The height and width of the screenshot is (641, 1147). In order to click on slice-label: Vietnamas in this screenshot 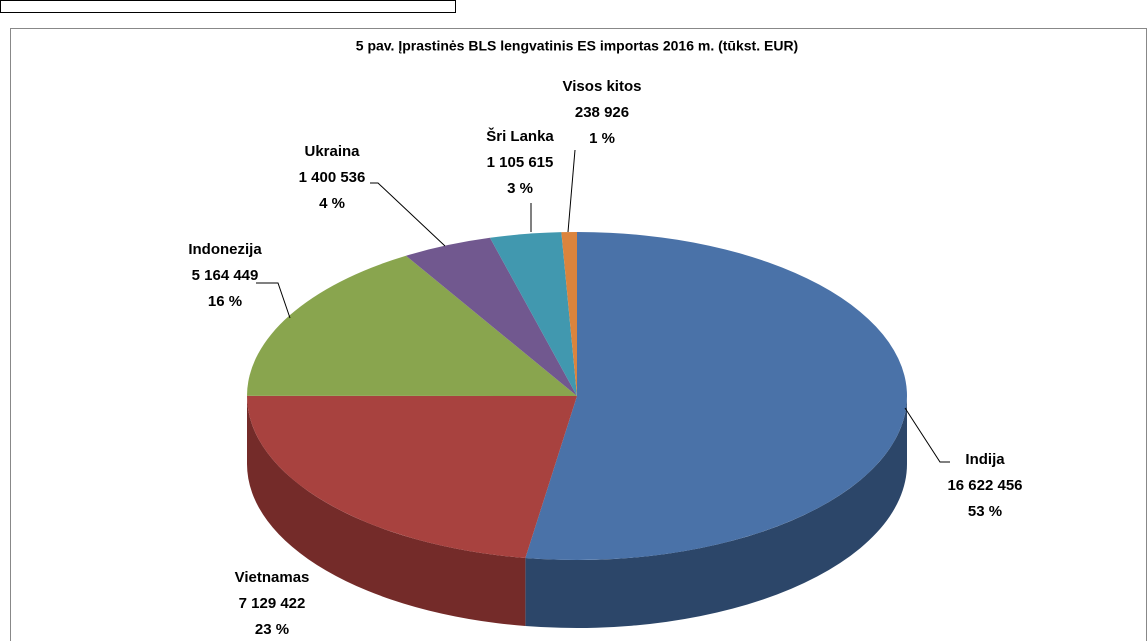, I will do `click(272, 577)`.